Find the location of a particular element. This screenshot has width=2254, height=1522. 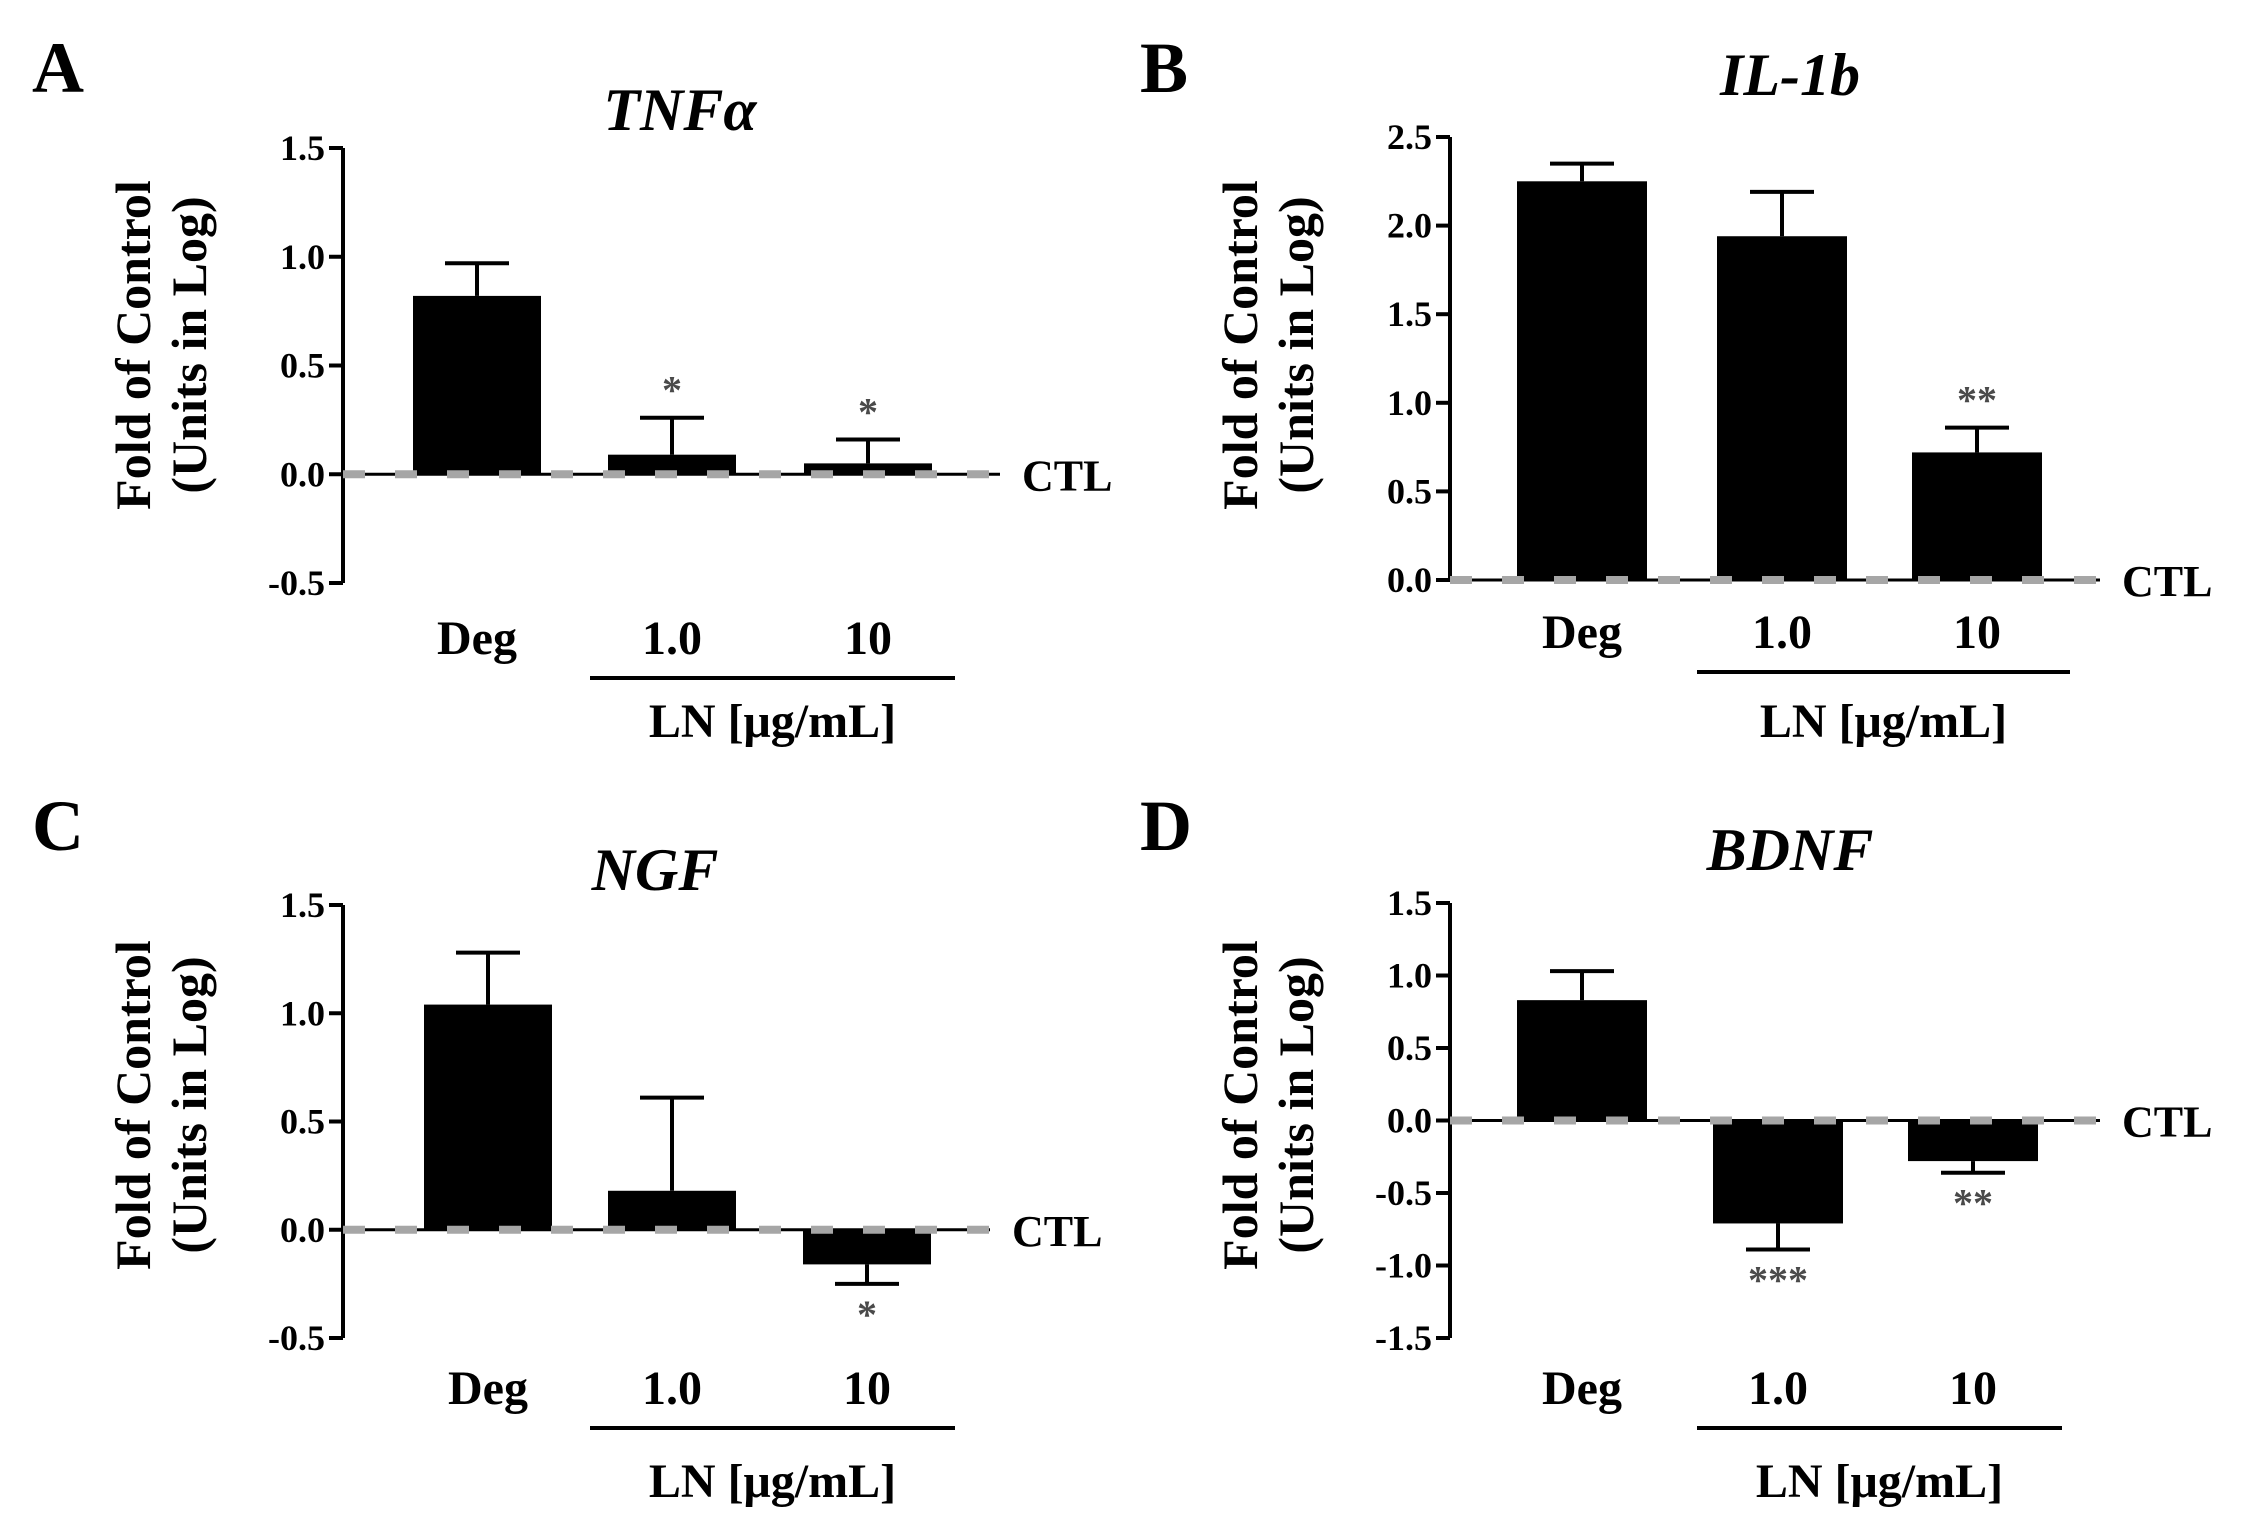

panel-title: IL-1b is located at coordinates (1789, 75).